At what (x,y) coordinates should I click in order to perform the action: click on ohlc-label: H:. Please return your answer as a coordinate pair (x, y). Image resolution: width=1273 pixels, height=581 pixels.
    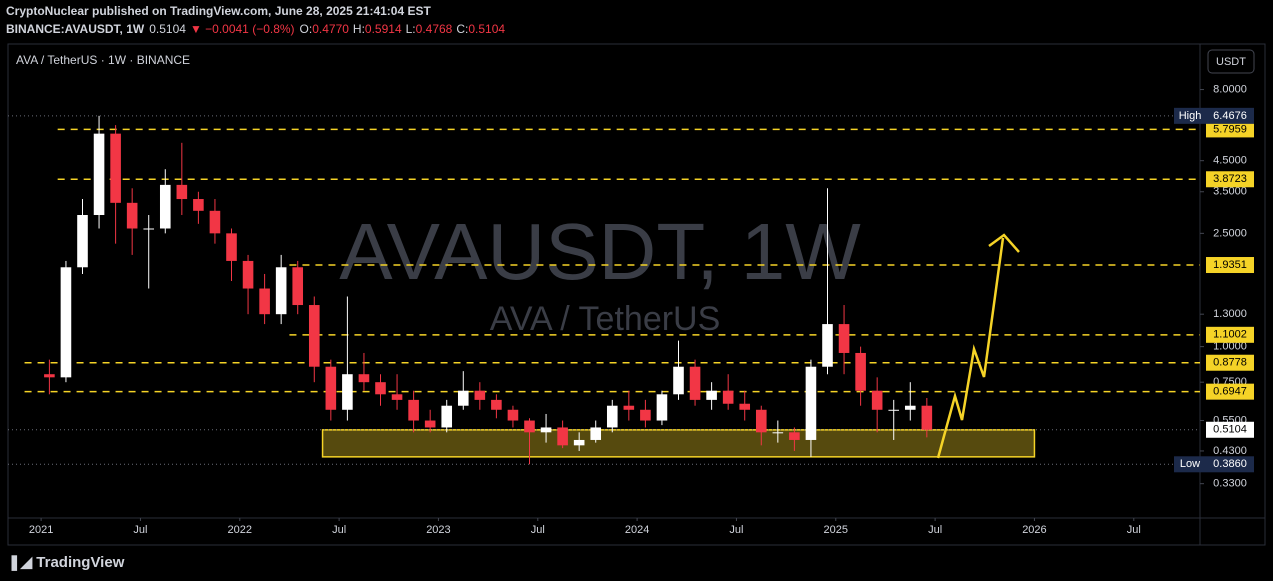
    Looking at the image, I should click on (359, 29).